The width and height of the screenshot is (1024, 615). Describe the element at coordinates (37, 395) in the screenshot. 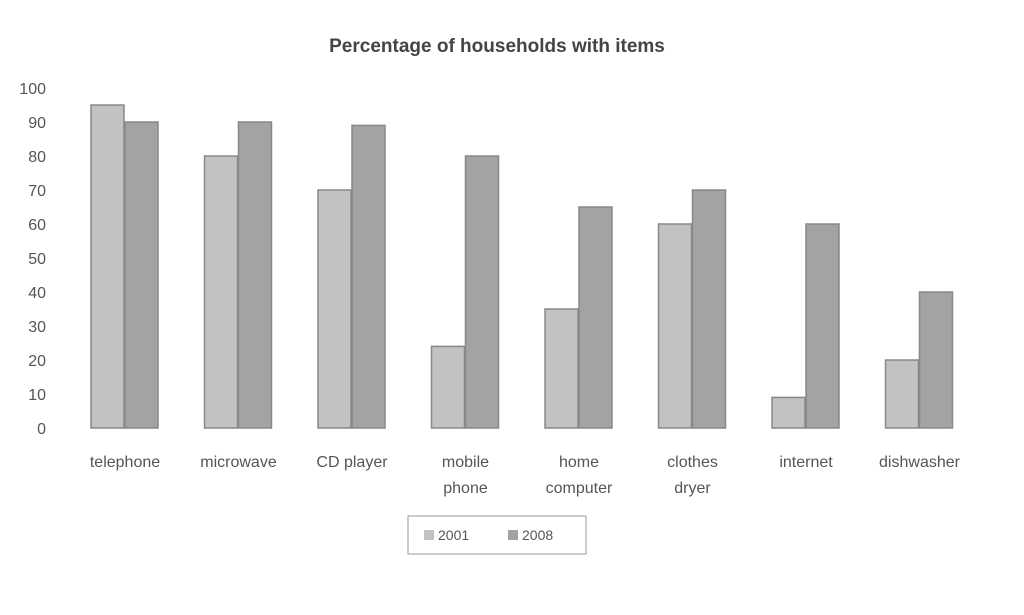

I see `y-tick-label: 10` at that location.